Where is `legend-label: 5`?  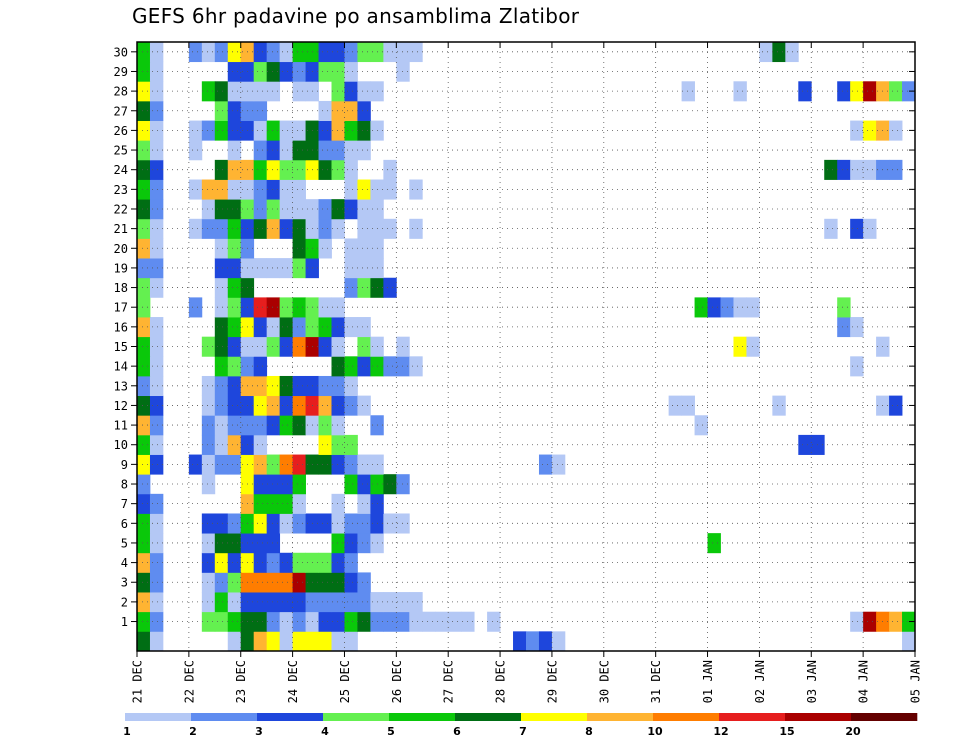 legend-label: 5 is located at coordinates (391, 731).